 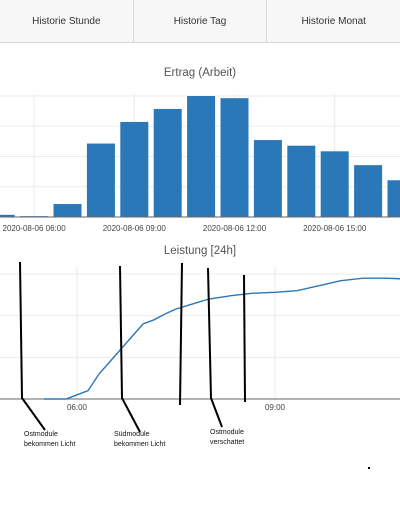 I want to click on tab-historie-monat: Historie Monat, so click(x=333, y=21).